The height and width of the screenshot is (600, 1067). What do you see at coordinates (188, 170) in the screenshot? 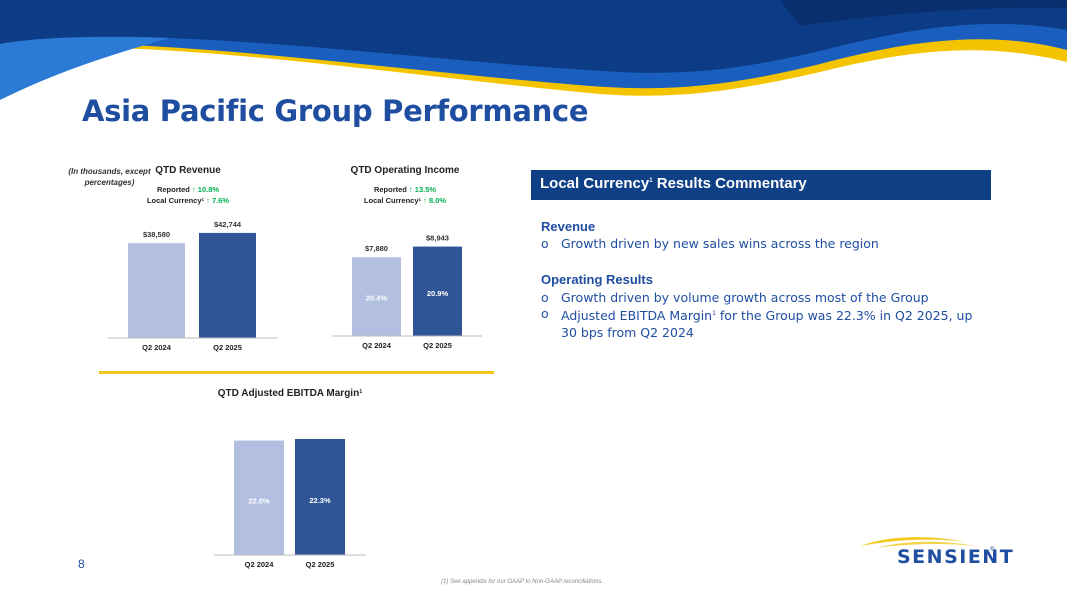
I see `revenue-chart-title: QTD Revenue` at bounding box center [188, 170].